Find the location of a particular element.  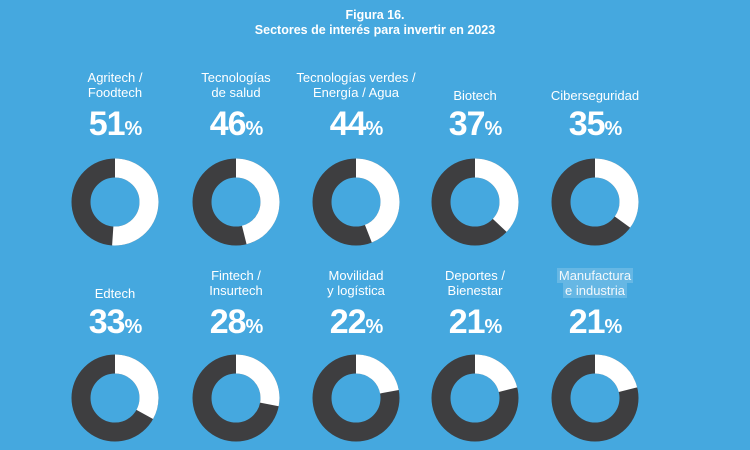

sector-label-line: Ciberseguridad is located at coordinates (595, 95).